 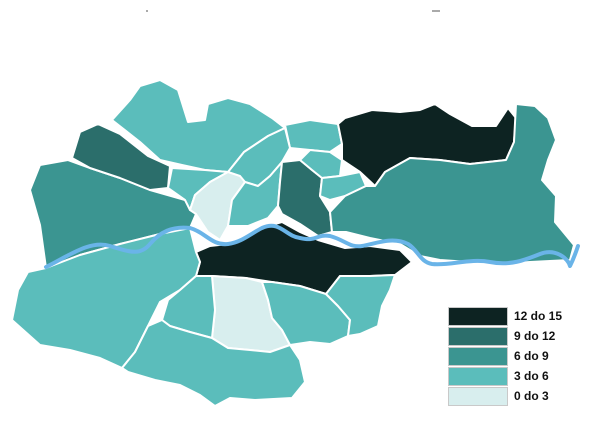 What do you see at coordinates (360, 305) in the screenshot?
I see `district-south-east` at bounding box center [360, 305].